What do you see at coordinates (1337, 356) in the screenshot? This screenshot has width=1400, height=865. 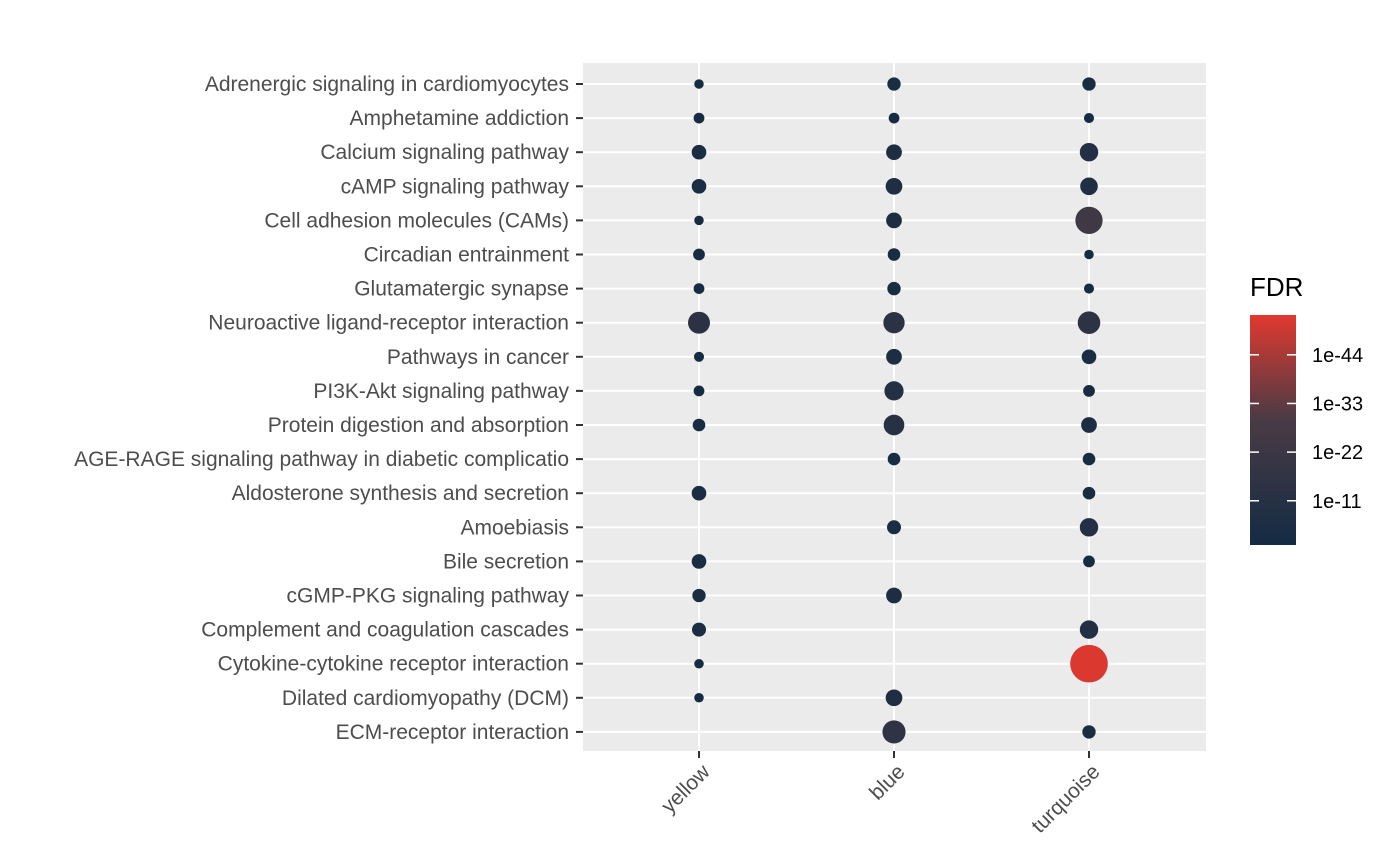 I see `legend-tick-label: 1e-44` at bounding box center [1337, 356].